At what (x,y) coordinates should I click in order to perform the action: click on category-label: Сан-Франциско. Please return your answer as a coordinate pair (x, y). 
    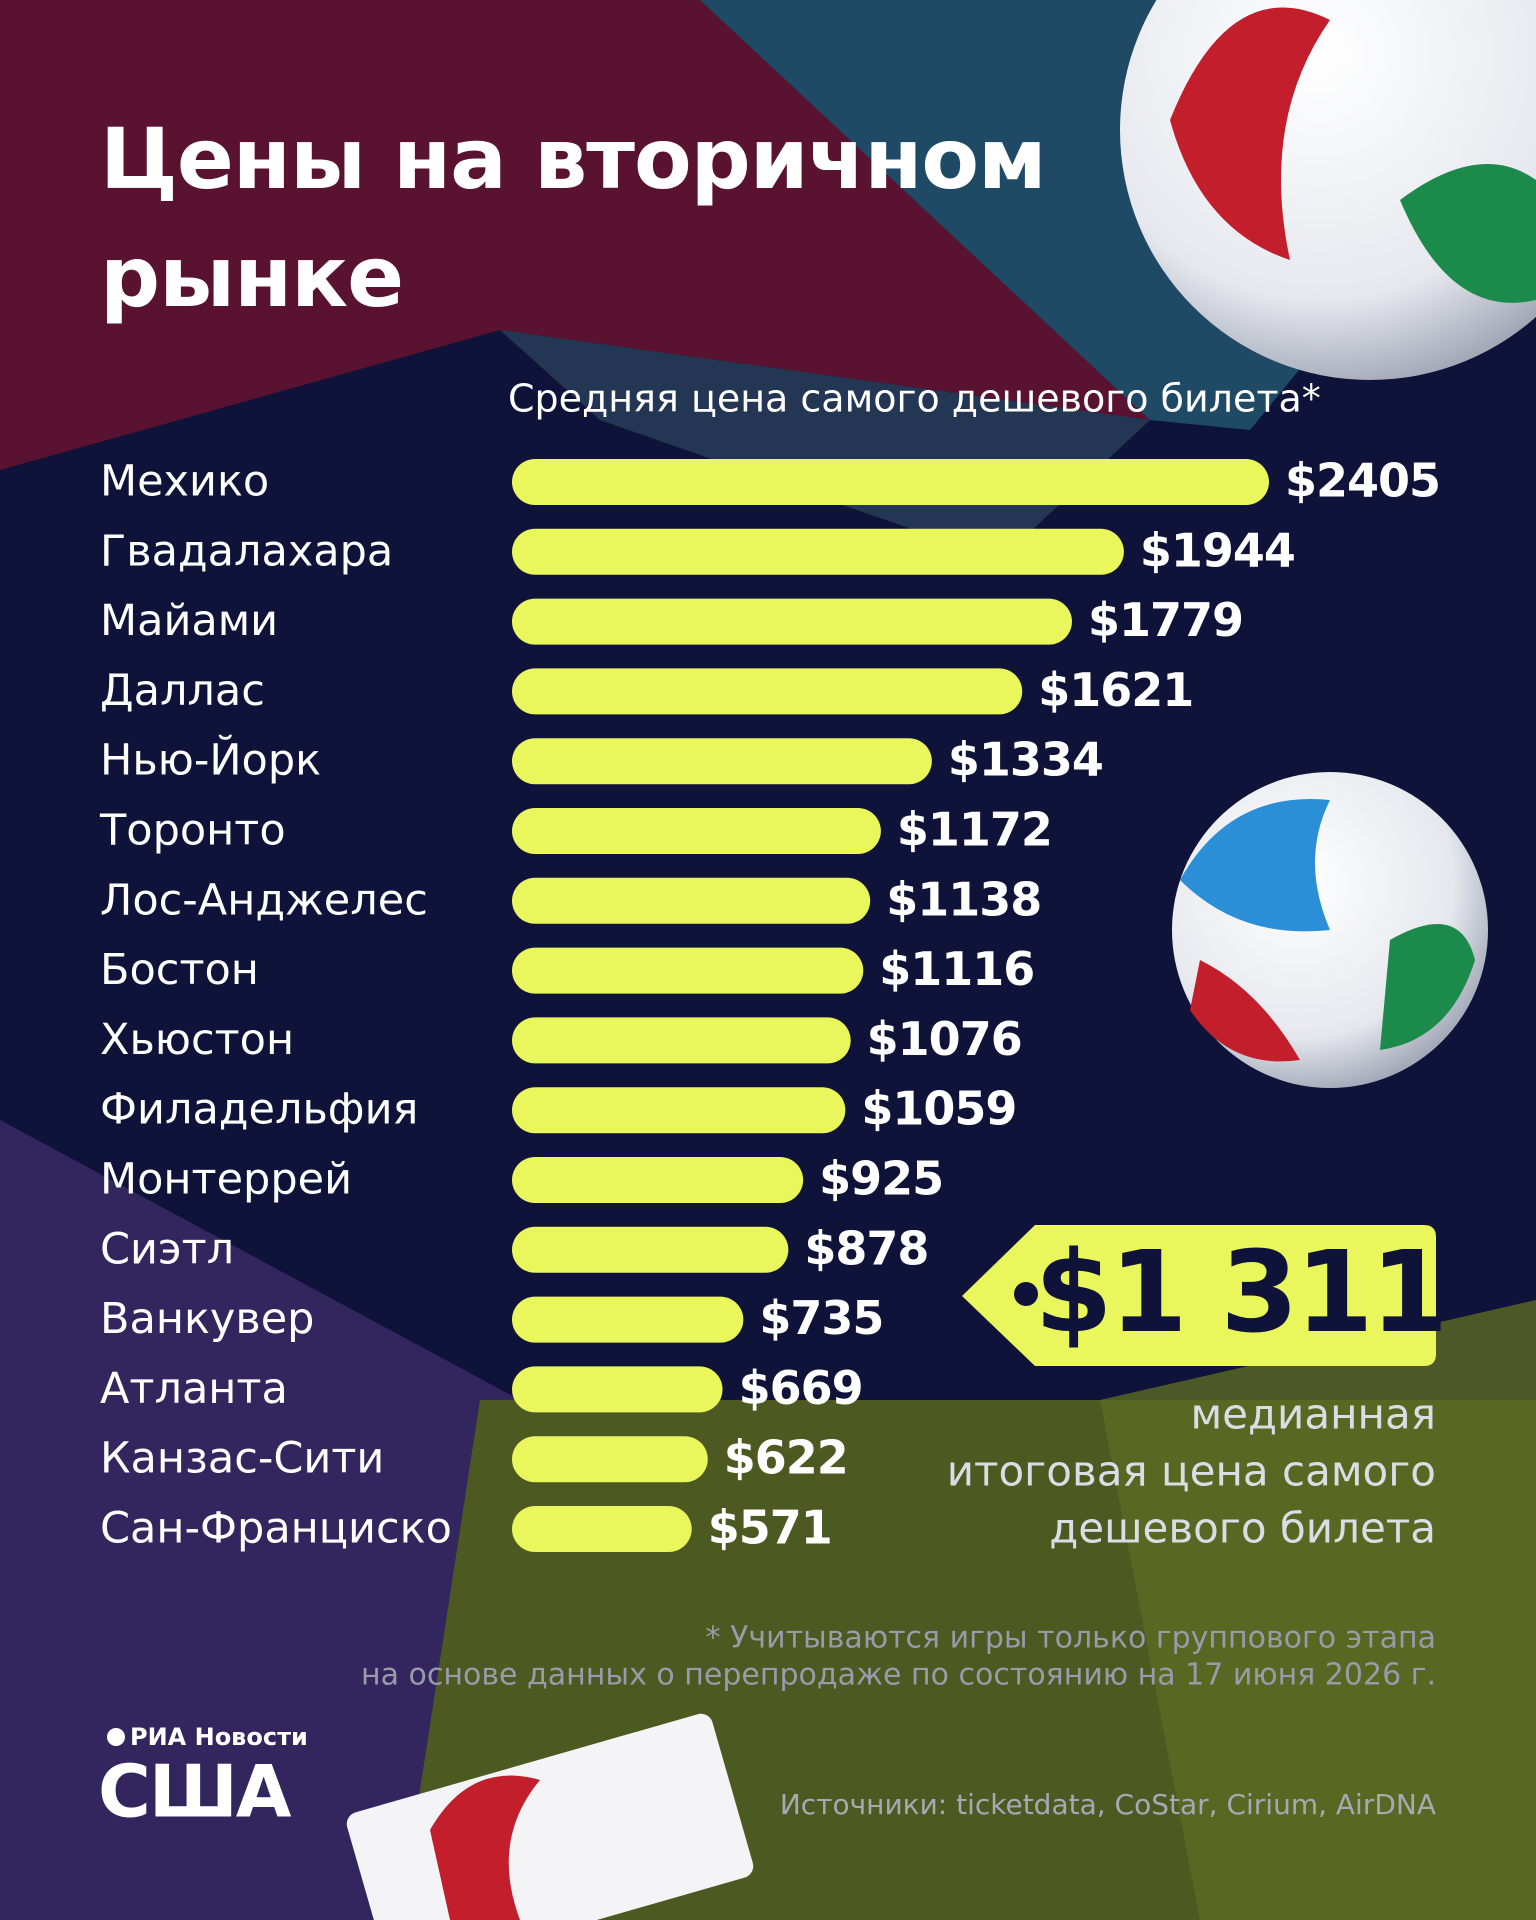
    Looking at the image, I should click on (276, 1529).